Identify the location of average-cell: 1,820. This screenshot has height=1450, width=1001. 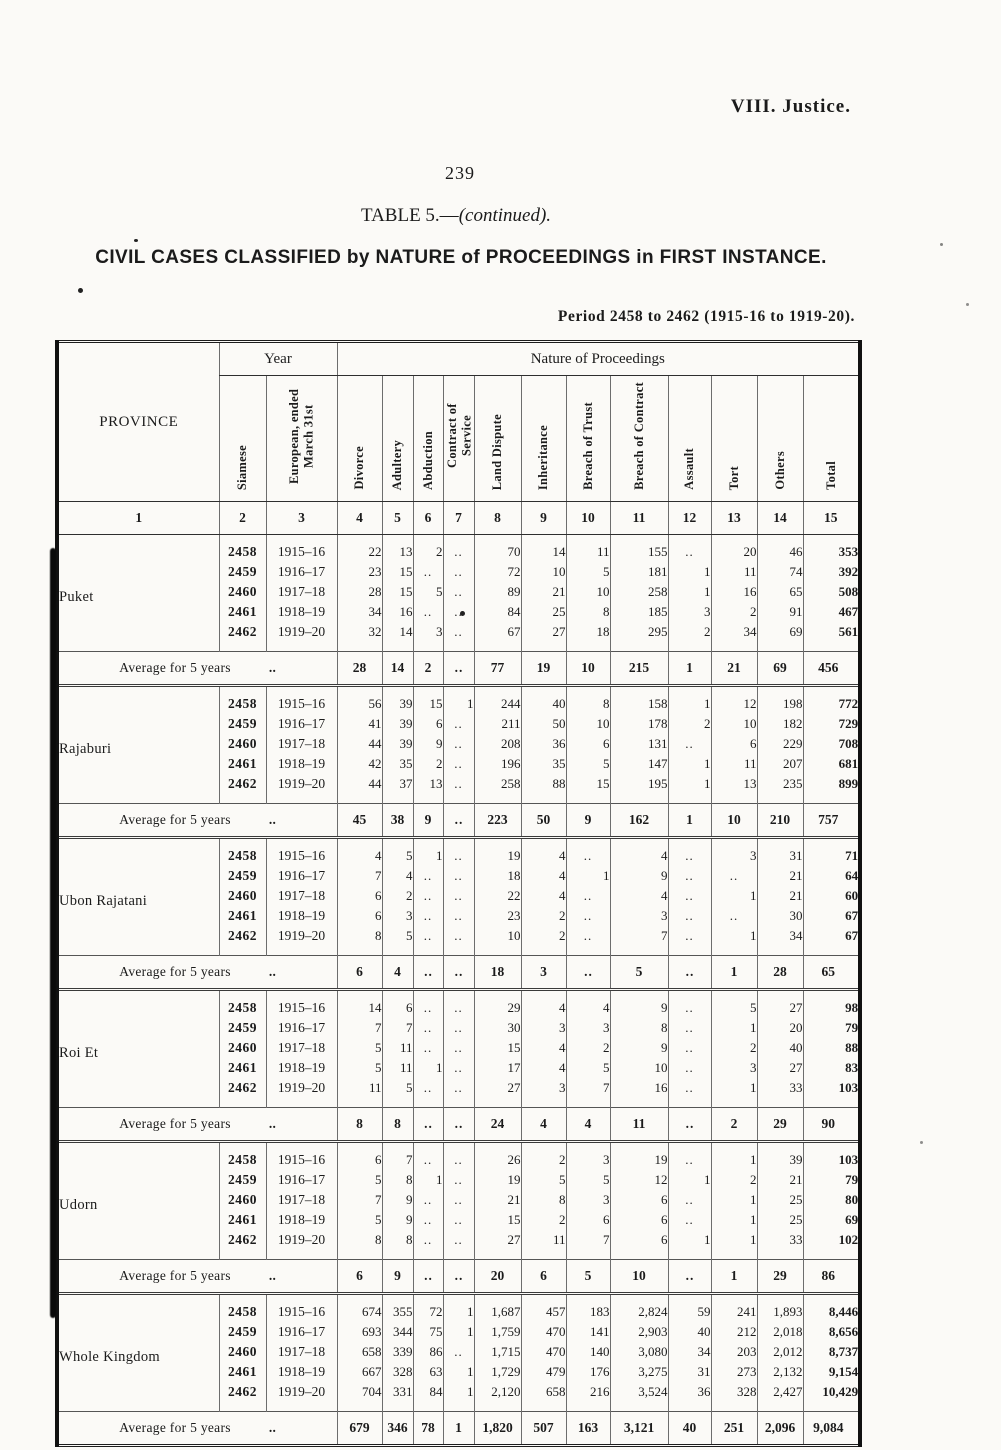
(497, 1428).